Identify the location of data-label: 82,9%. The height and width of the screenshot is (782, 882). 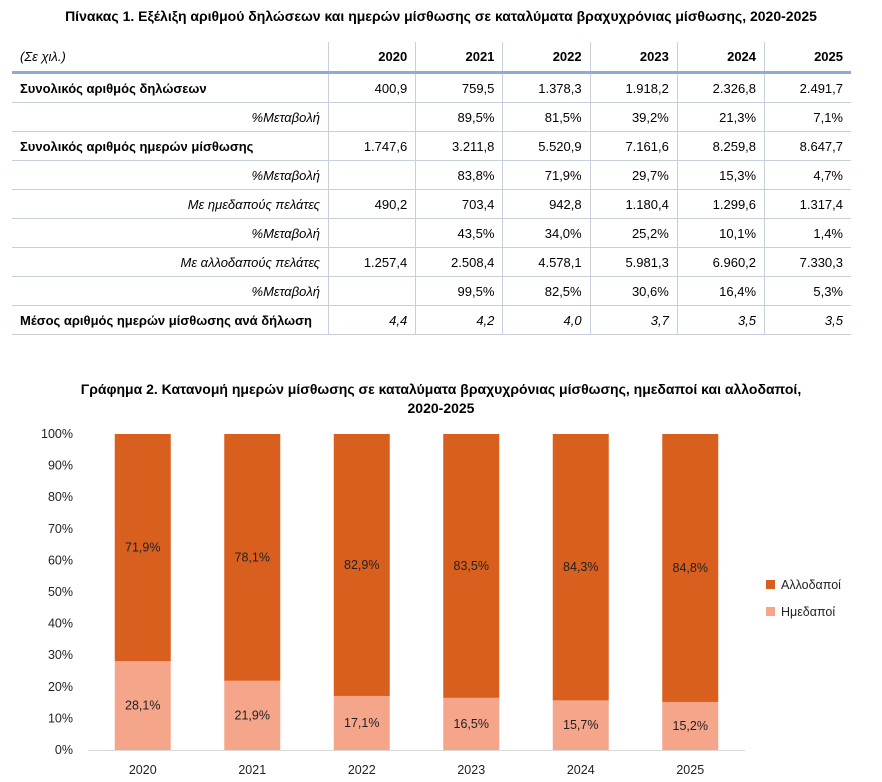
(361, 565).